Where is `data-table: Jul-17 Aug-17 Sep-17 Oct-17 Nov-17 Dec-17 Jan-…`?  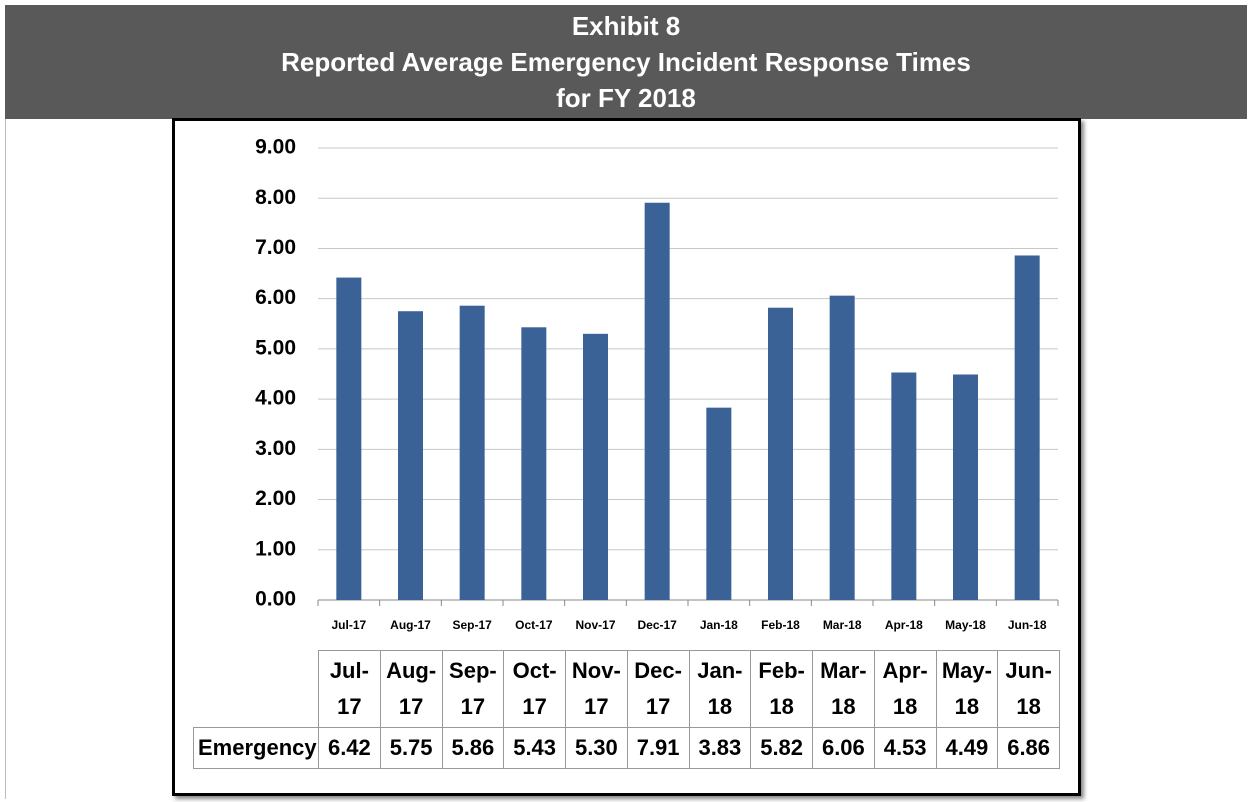 data-table: Jul-17 Aug-17 Sep-17 Oct-17 Nov-17 Dec-17 Jan-… is located at coordinates (626, 709).